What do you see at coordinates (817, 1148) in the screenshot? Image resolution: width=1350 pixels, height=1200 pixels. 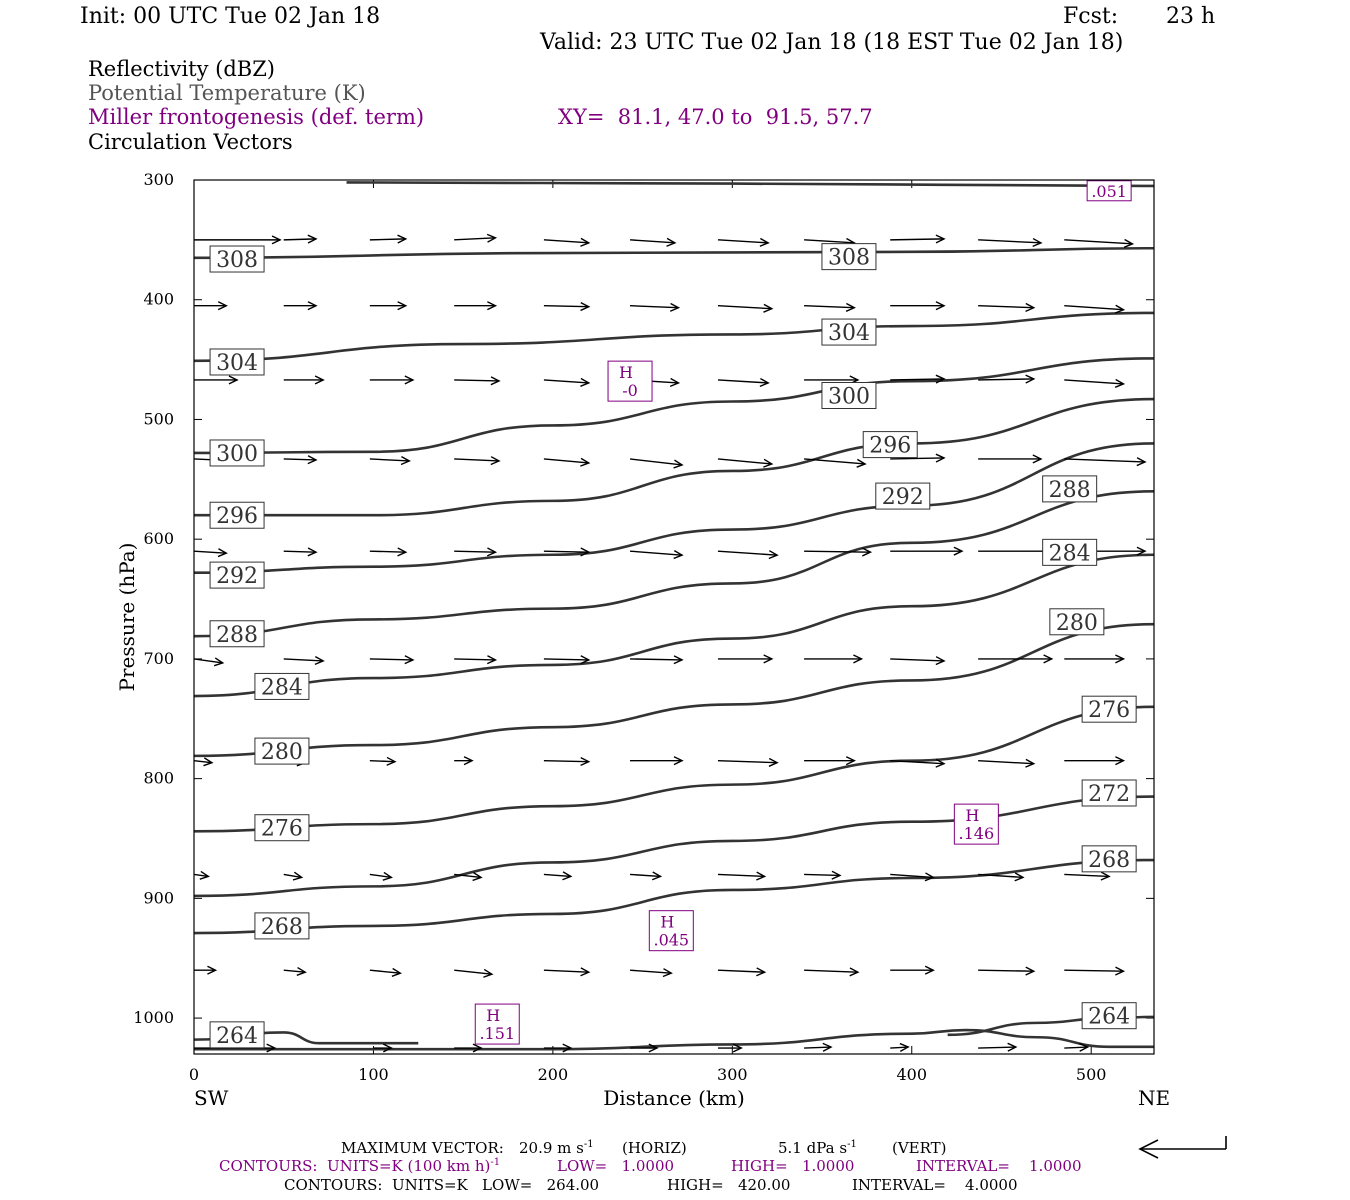 I see `max-vector-vert: 5.1 dPa s-1` at bounding box center [817, 1148].